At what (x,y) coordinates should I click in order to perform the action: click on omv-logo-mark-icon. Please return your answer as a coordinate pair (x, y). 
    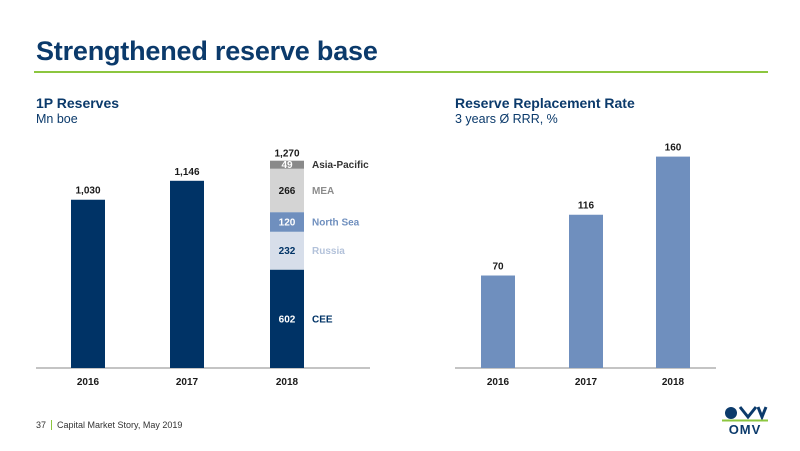
    Looking at the image, I should click on (745, 414).